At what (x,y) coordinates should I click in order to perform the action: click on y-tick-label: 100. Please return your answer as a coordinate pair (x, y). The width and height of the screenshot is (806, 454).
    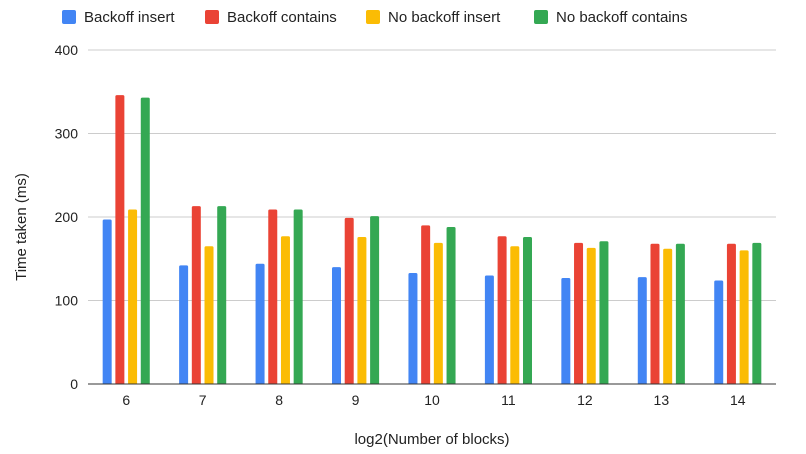
    Looking at the image, I should click on (67, 301).